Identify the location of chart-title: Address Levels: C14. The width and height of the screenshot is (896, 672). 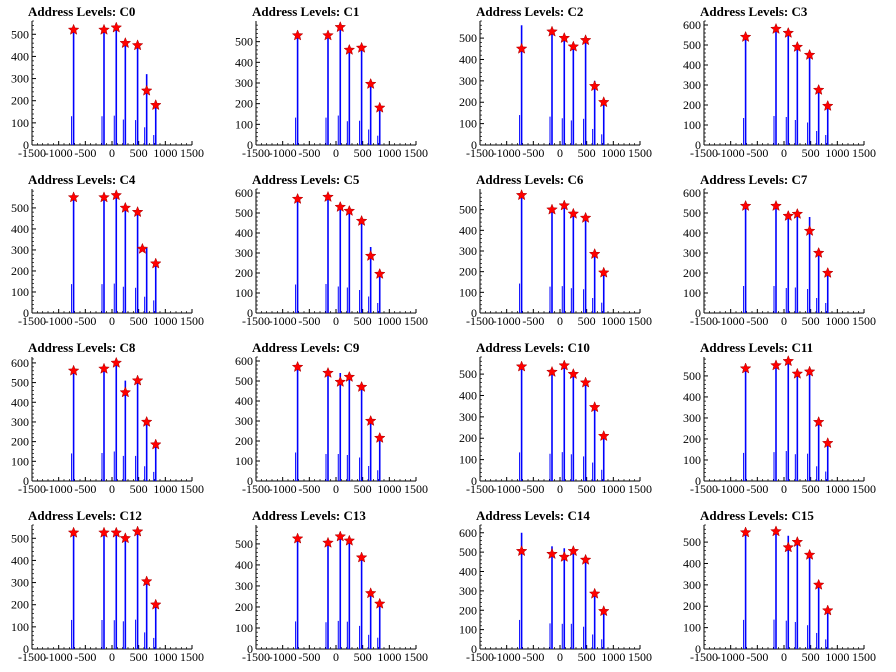
(533, 515).